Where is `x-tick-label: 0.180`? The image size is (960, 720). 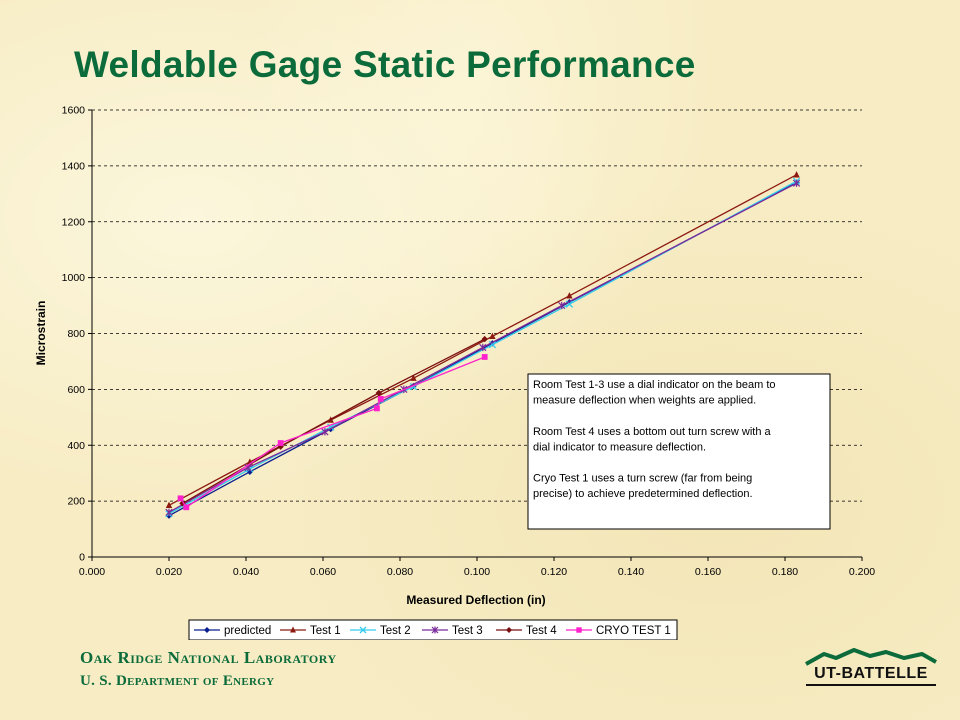 x-tick-label: 0.180 is located at coordinates (785, 572).